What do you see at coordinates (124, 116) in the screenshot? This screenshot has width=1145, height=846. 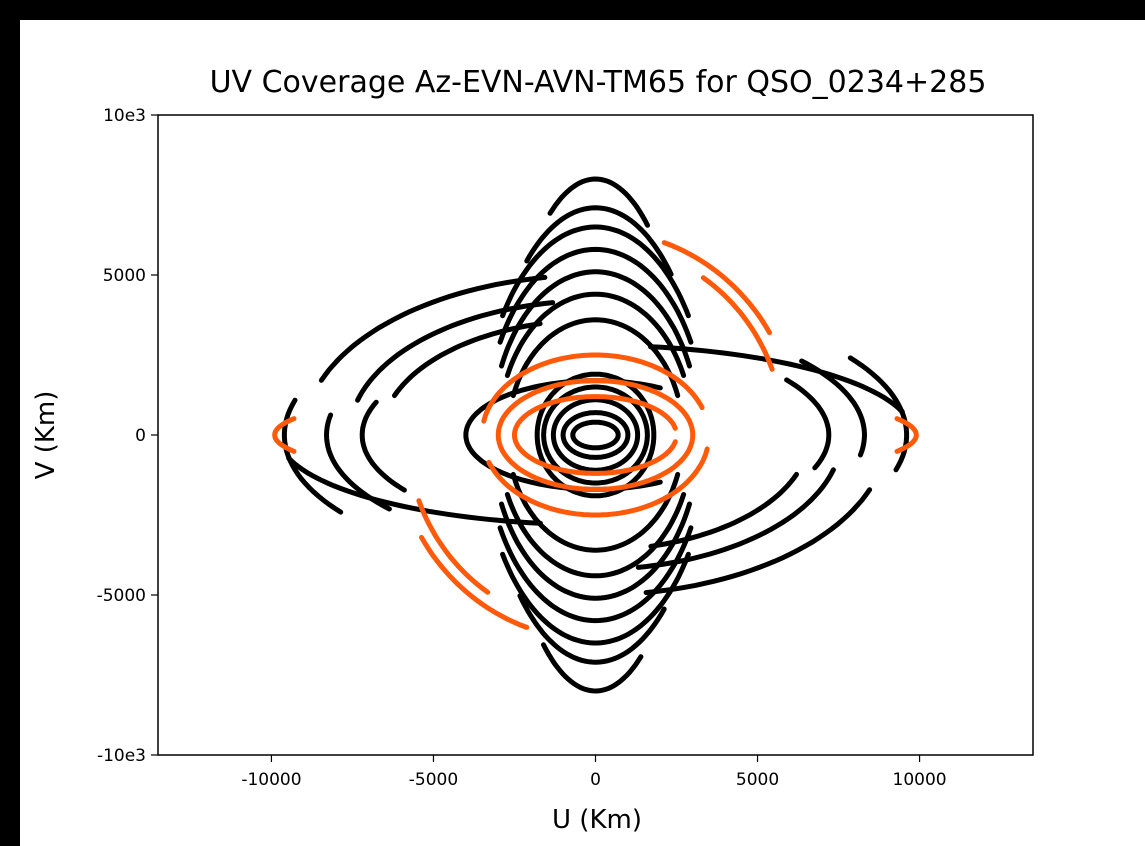 I see `y-tick-label: 10e3` at bounding box center [124, 116].